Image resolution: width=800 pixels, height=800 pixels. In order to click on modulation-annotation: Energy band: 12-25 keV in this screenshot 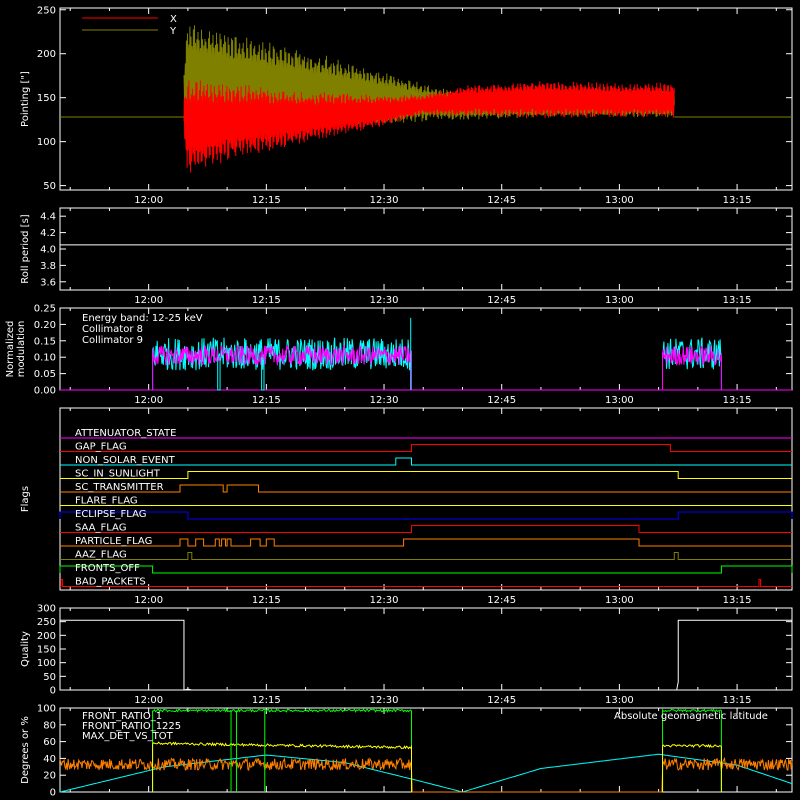, I will do `click(142, 318)`.